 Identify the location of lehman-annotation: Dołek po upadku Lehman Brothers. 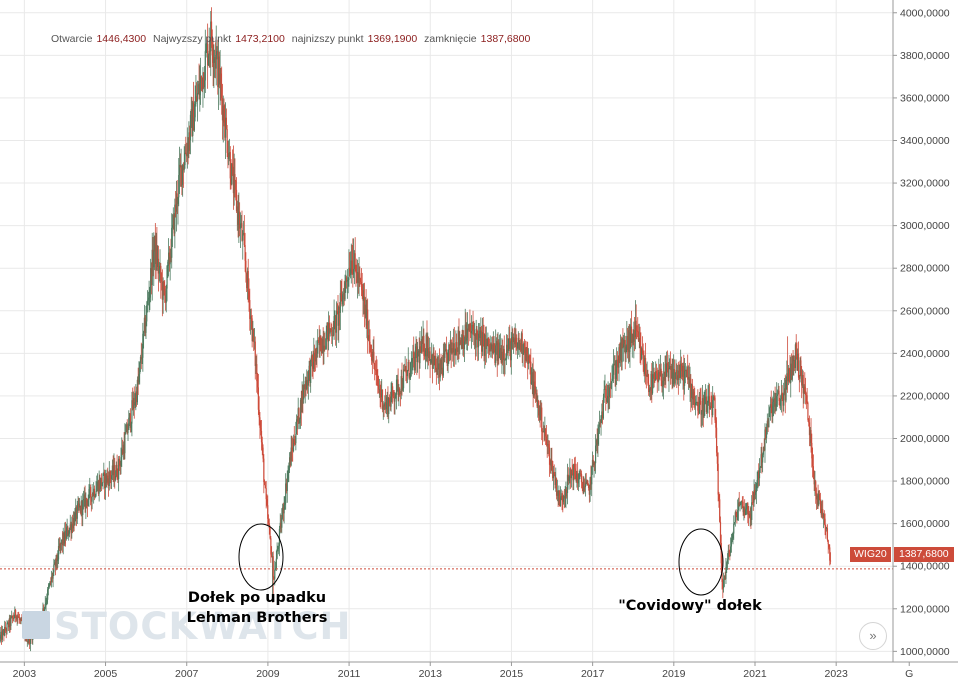
(257, 608).